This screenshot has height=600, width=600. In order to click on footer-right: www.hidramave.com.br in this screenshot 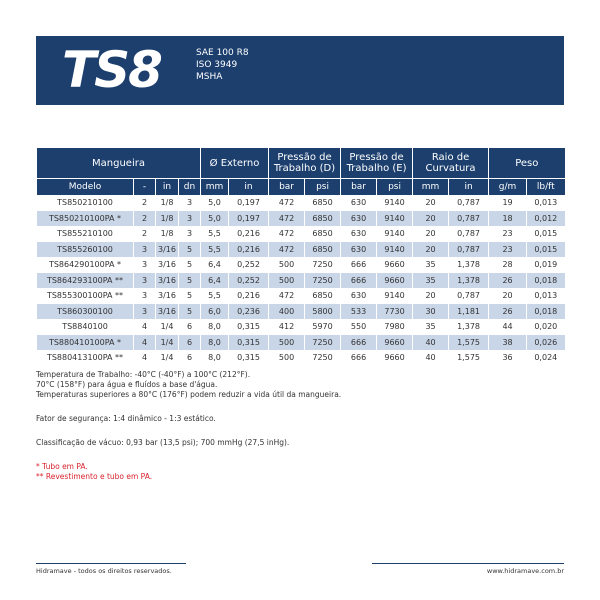, I will do `click(525, 571)`.